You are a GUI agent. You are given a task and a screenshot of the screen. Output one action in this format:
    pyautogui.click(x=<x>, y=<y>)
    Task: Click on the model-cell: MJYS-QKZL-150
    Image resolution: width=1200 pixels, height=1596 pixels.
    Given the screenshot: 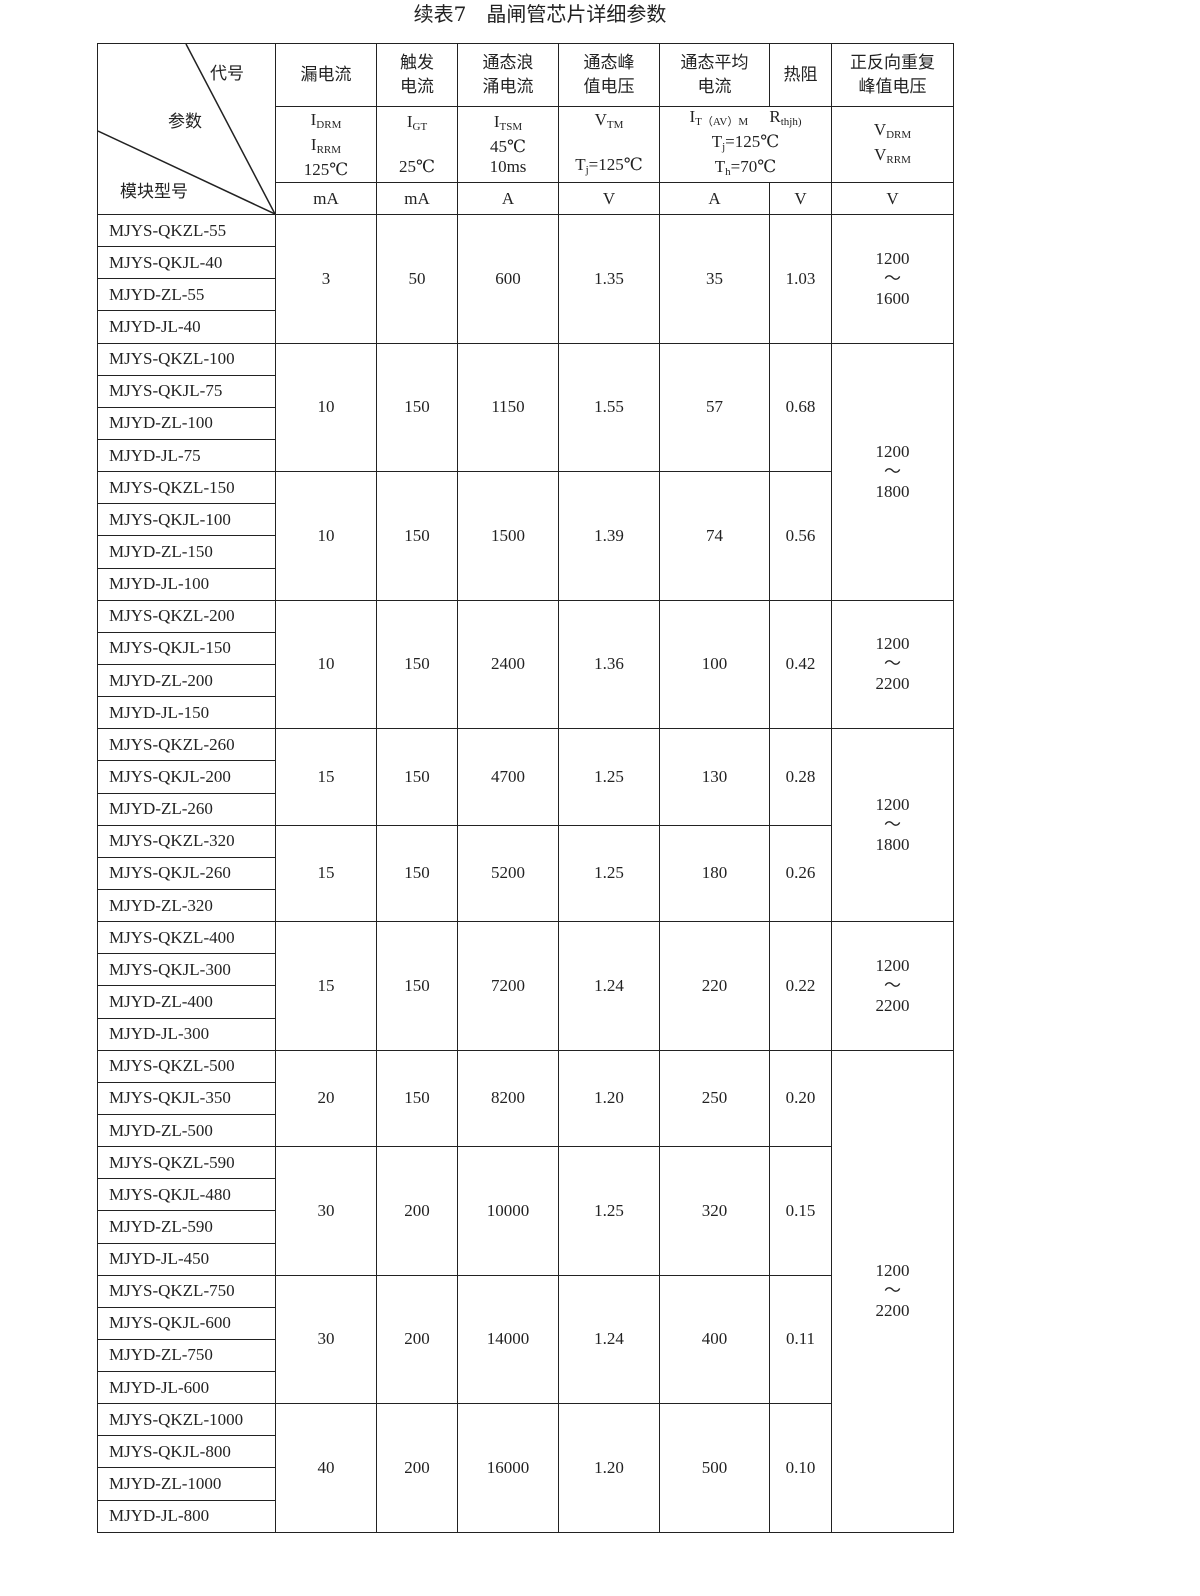 What is the action you would take?
    pyautogui.click(x=186, y=488)
    